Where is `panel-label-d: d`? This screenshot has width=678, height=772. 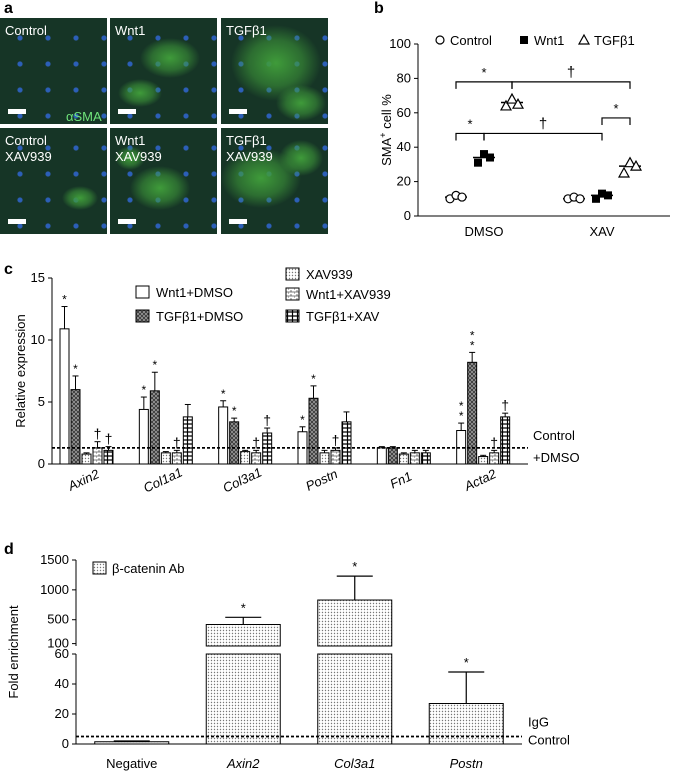 panel-label-d: d is located at coordinates (9, 549).